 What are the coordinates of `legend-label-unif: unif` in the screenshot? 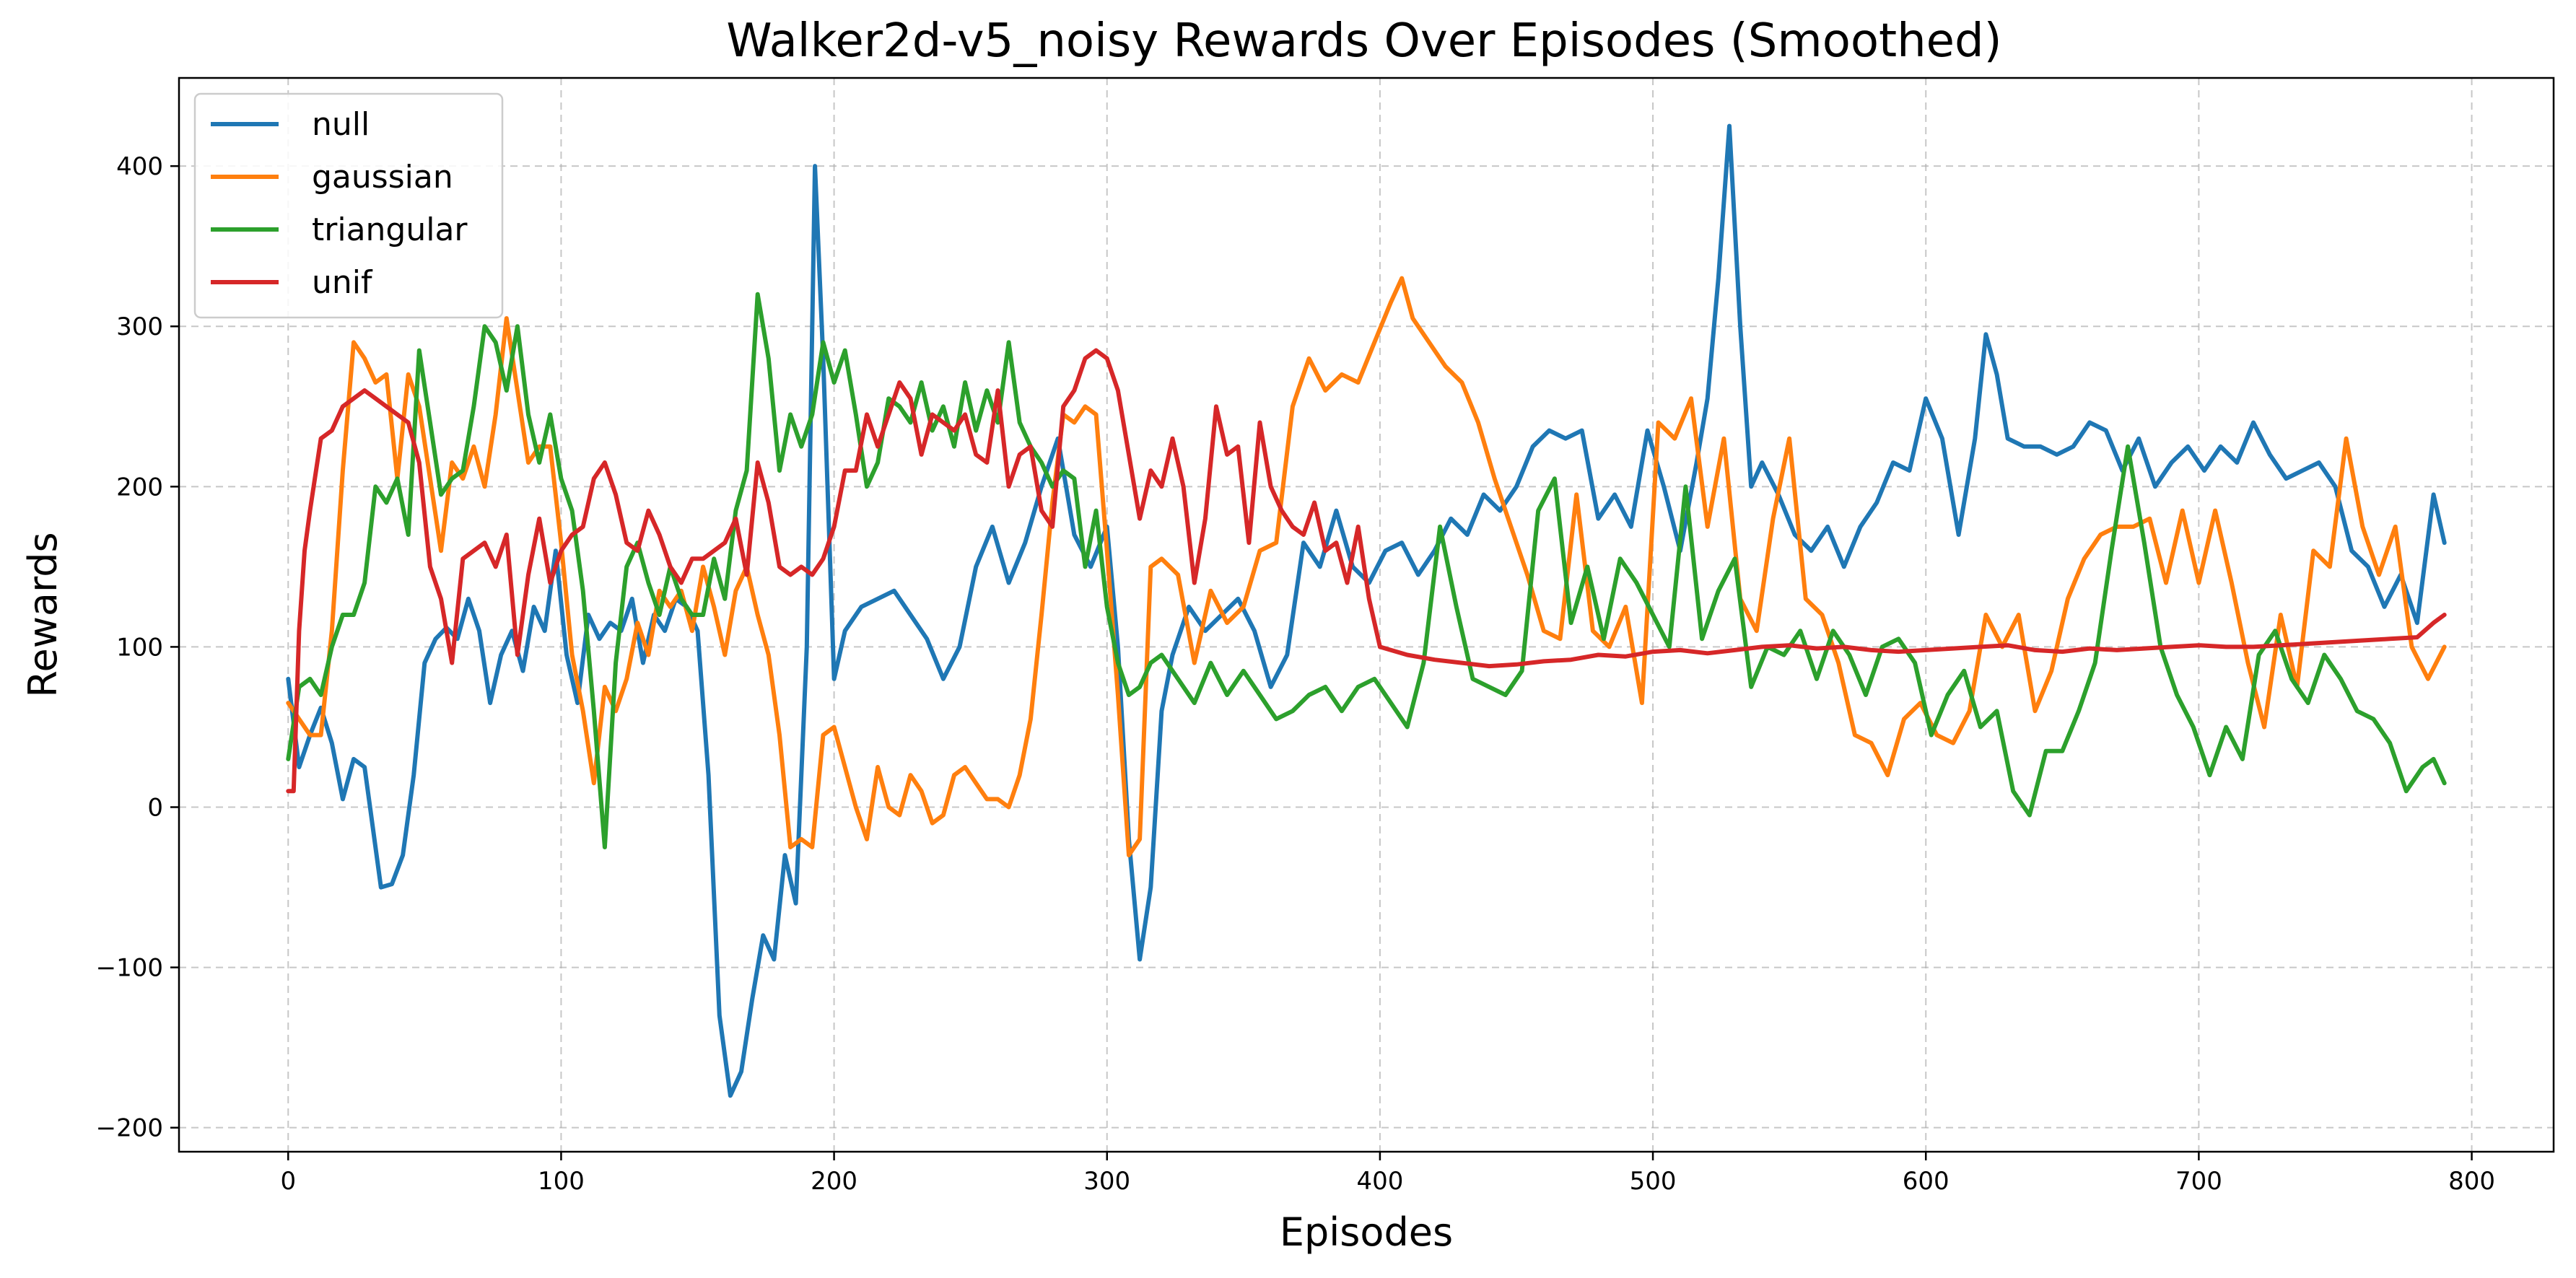 It's located at (342, 282).